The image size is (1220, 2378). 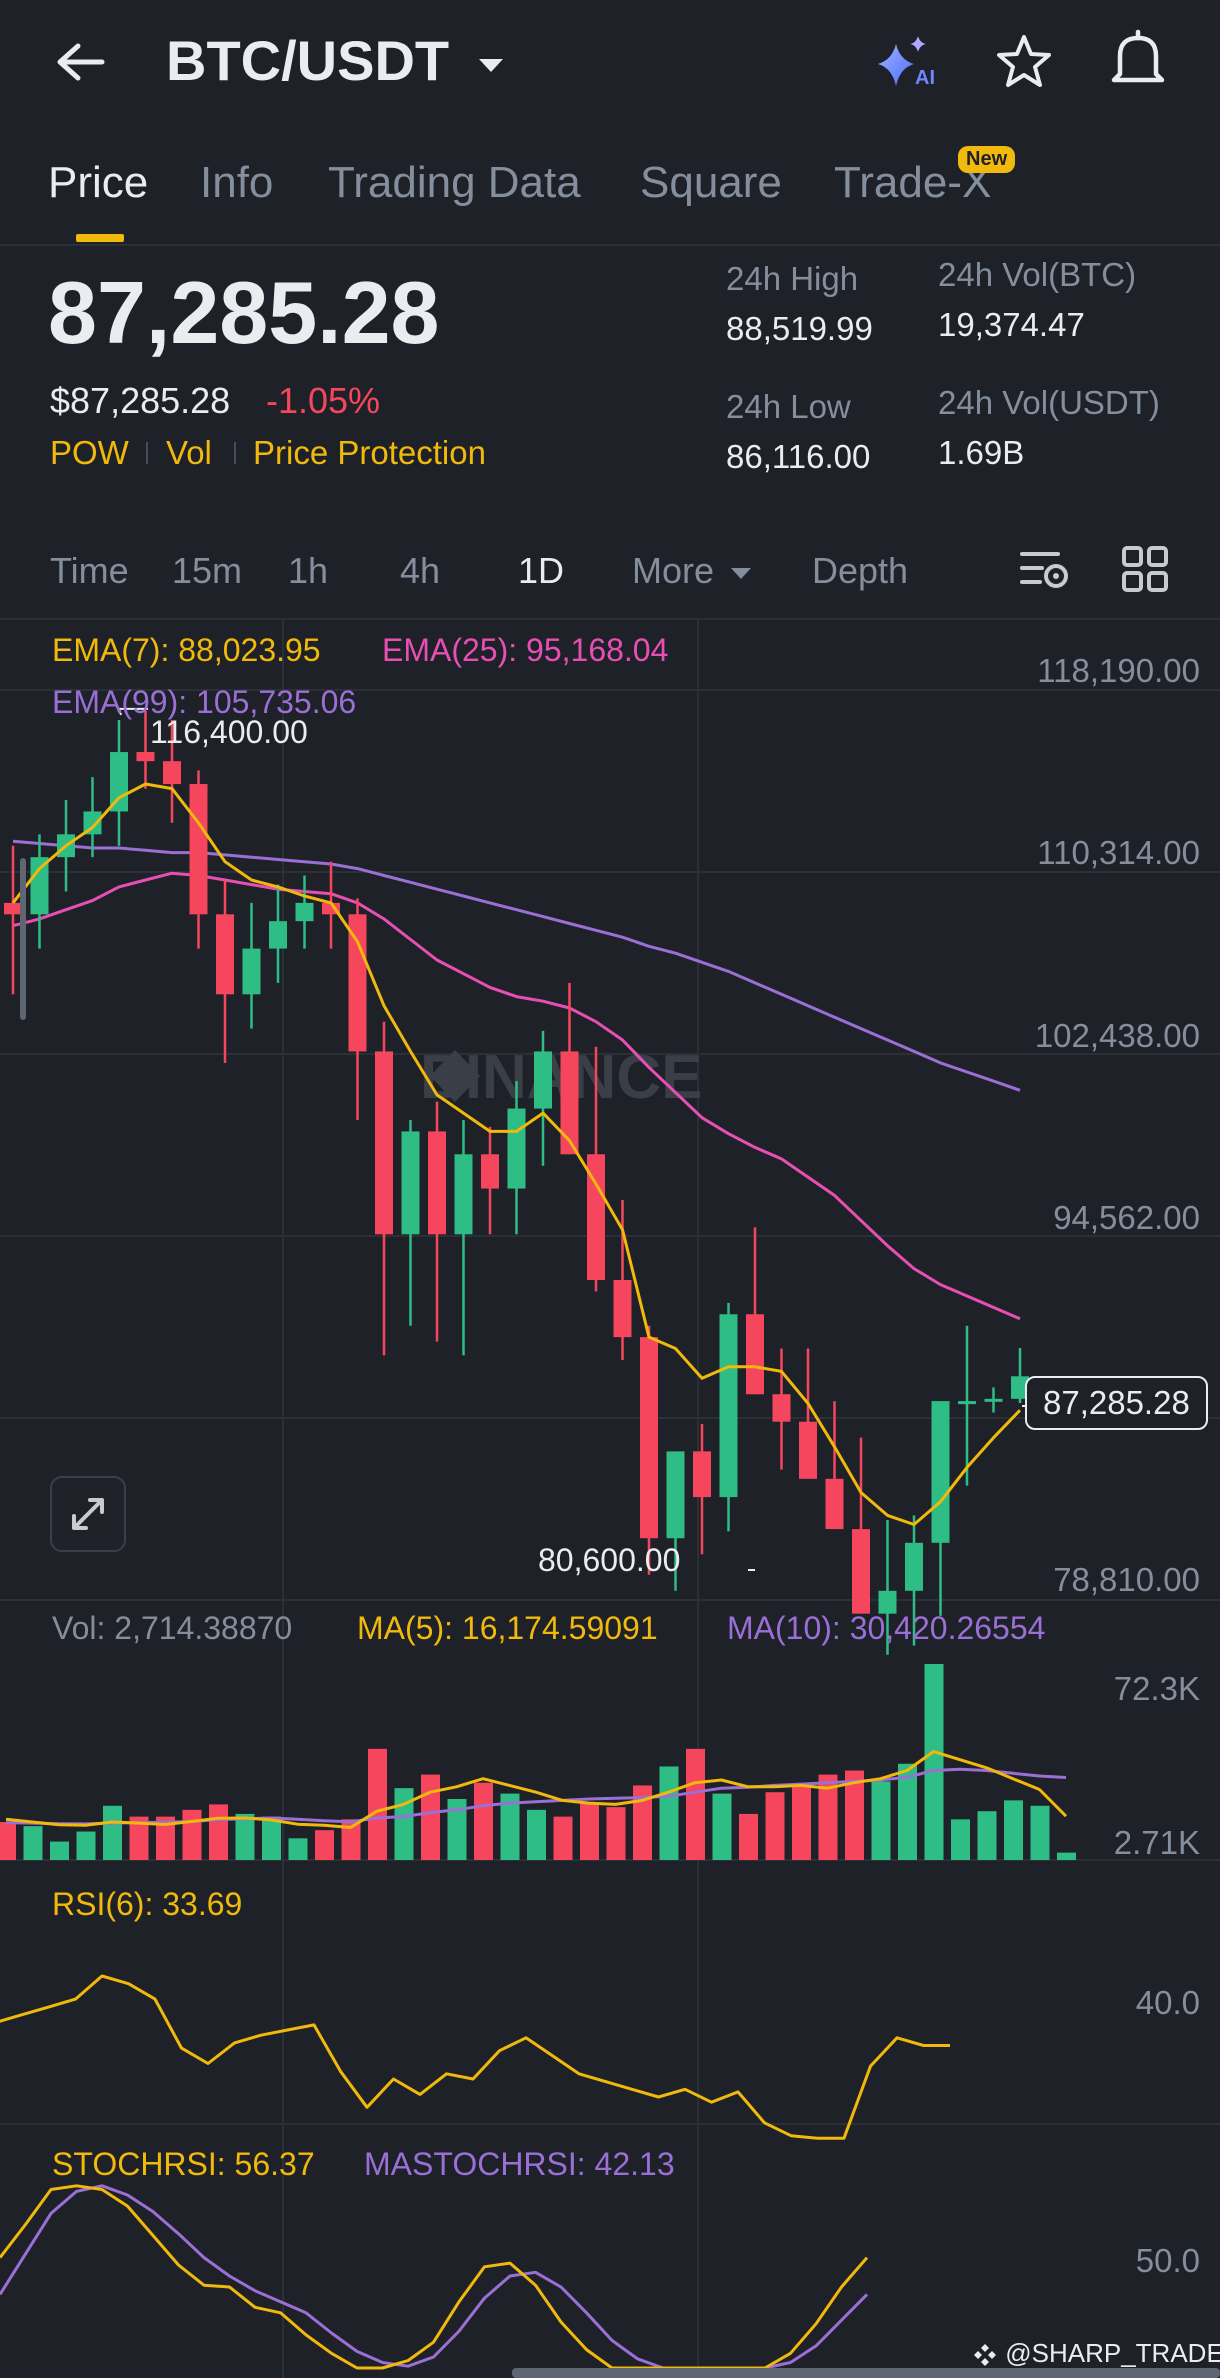 What do you see at coordinates (610, 245) in the screenshot?
I see `tabs-divider` at bounding box center [610, 245].